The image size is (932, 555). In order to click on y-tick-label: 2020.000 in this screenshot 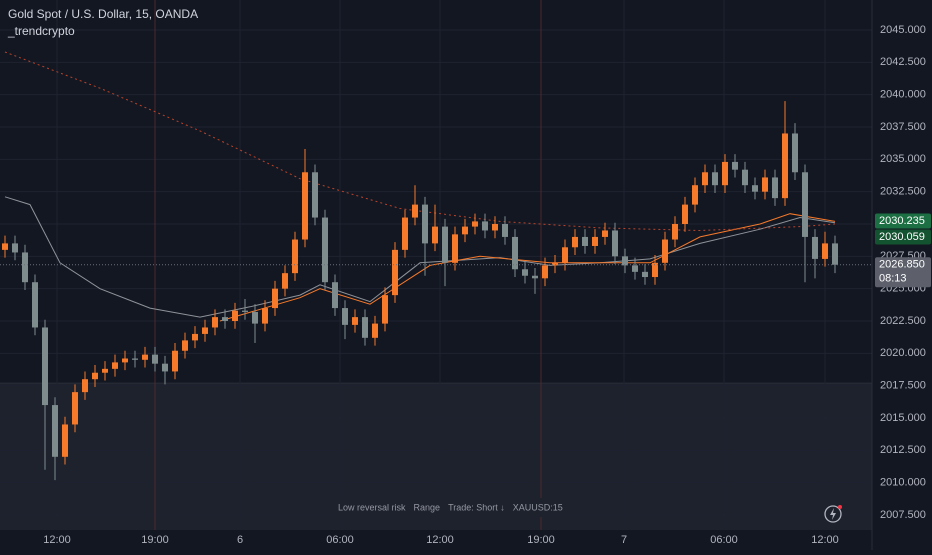, I will do `click(903, 353)`.